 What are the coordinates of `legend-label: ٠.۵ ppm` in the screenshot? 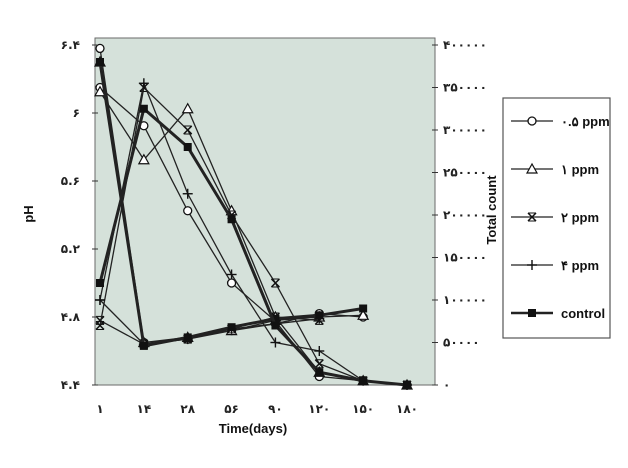 It's located at (585, 121).